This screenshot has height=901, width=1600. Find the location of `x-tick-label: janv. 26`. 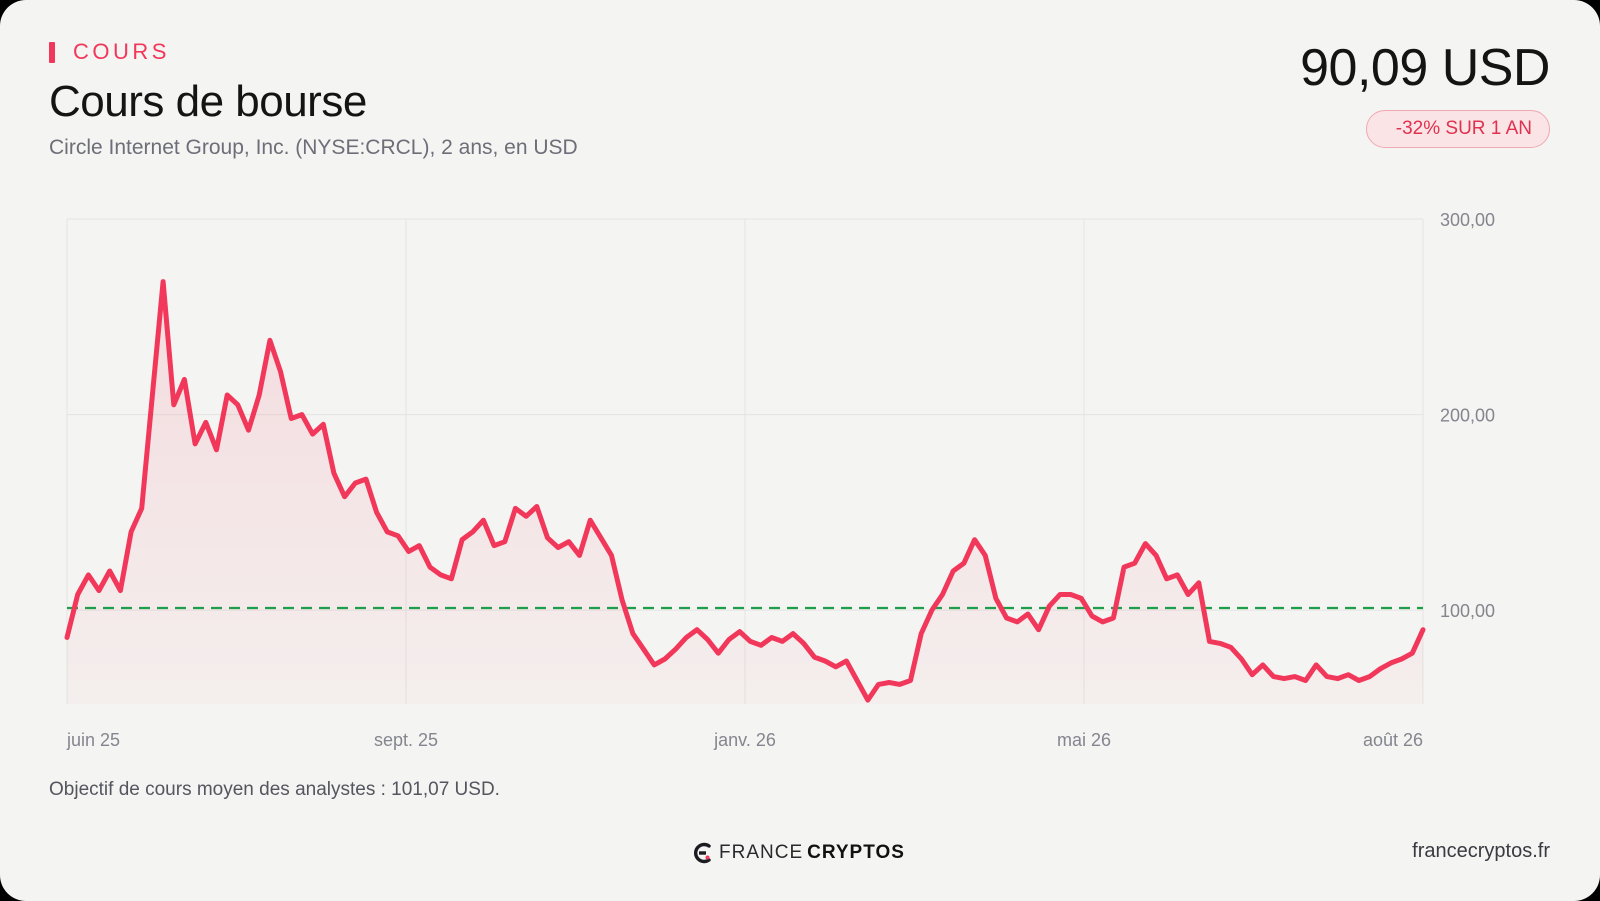

x-tick-label: janv. 26 is located at coordinates (744, 740).